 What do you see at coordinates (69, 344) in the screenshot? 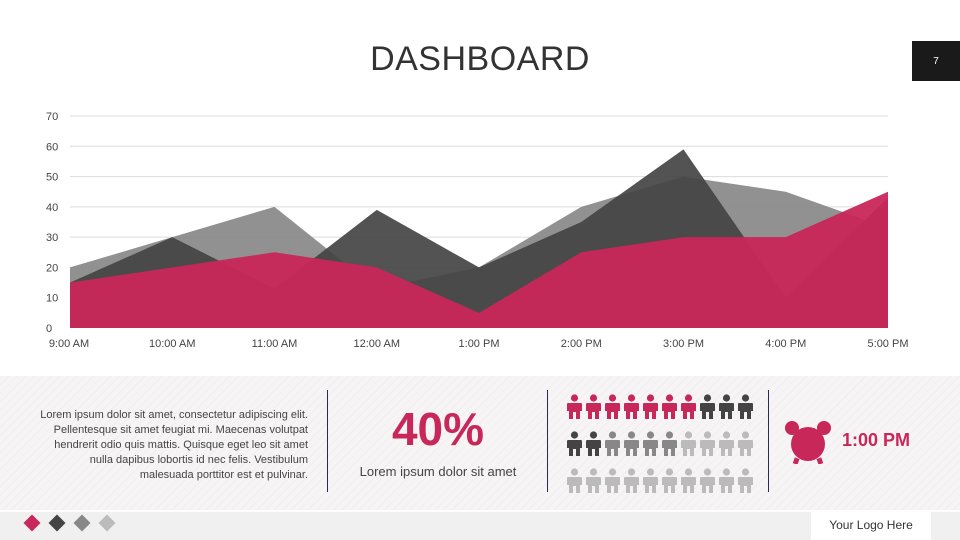
I see `x-tick-label: 9:00 AM` at bounding box center [69, 344].